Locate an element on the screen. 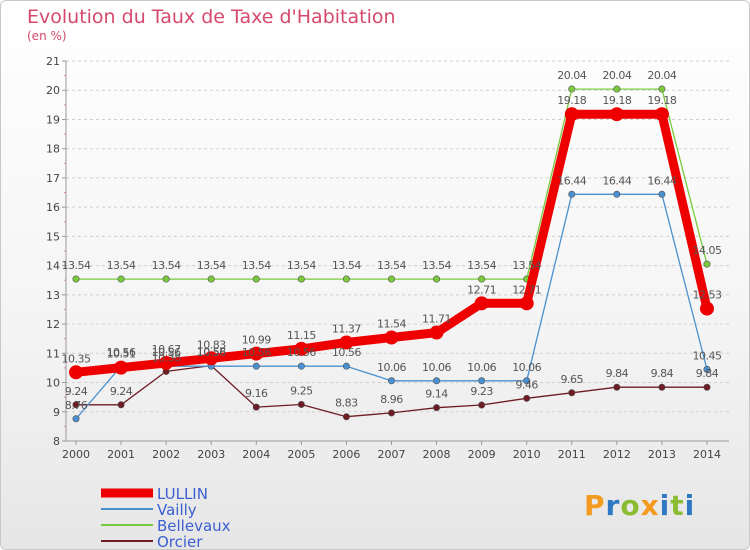 The width and height of the screenshot is (750, 550). data-label: 8.76 is located at coordinates (76, 405).